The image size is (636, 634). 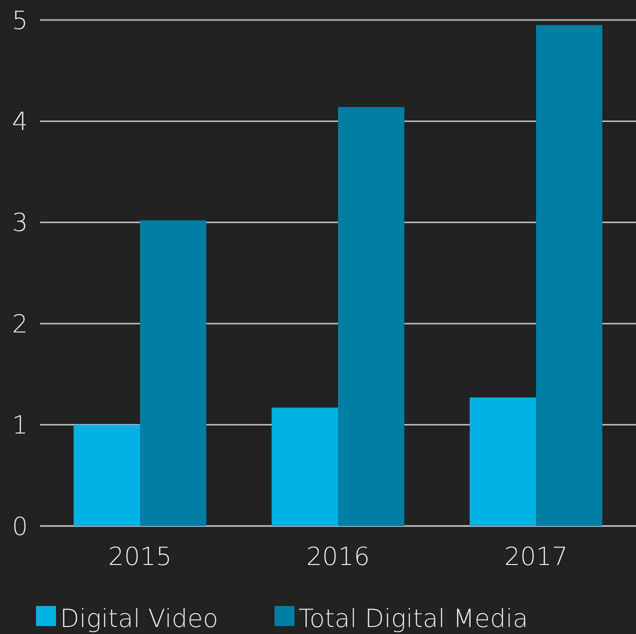 I want to click on legend-label: Digital Video, so click(x=139, y=618).